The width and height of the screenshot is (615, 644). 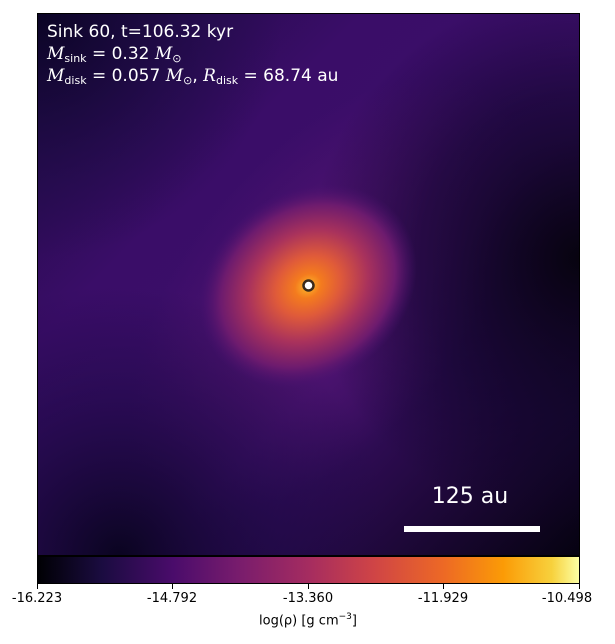 I want to click on colorbar-tick-label: -13.360, so click(x=308, y=598).